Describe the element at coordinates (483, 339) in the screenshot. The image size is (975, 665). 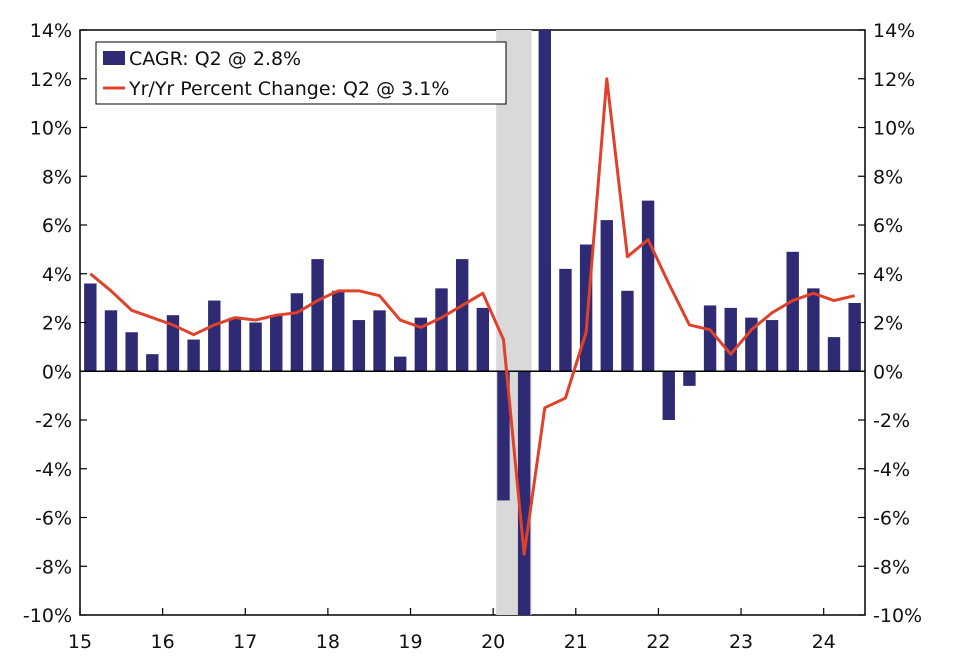
I see `bar-2019Q4` at that location.